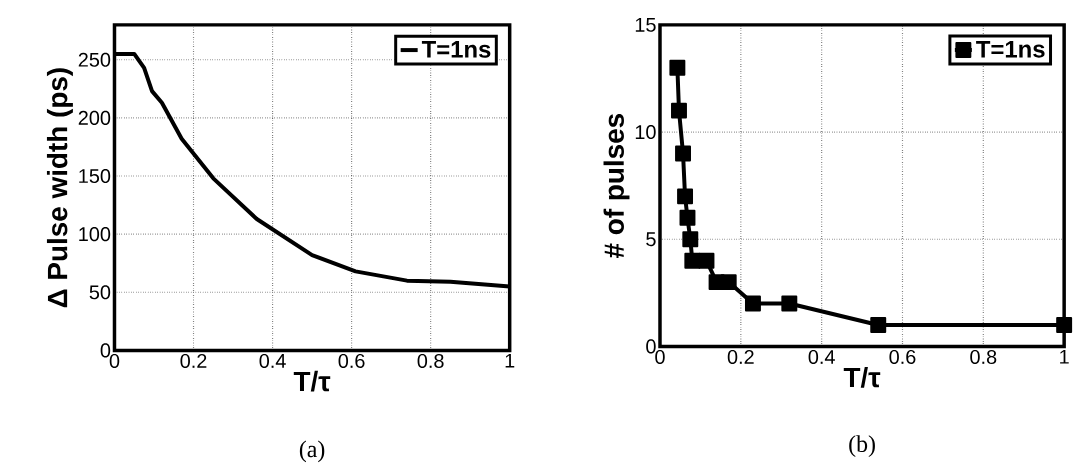 The height and width of the screenshot is (474, 1073). What do you see at coordinates (651, 239) in the screenshot?
I see `y-tick-label: 5` at bounding box center [651, 239].